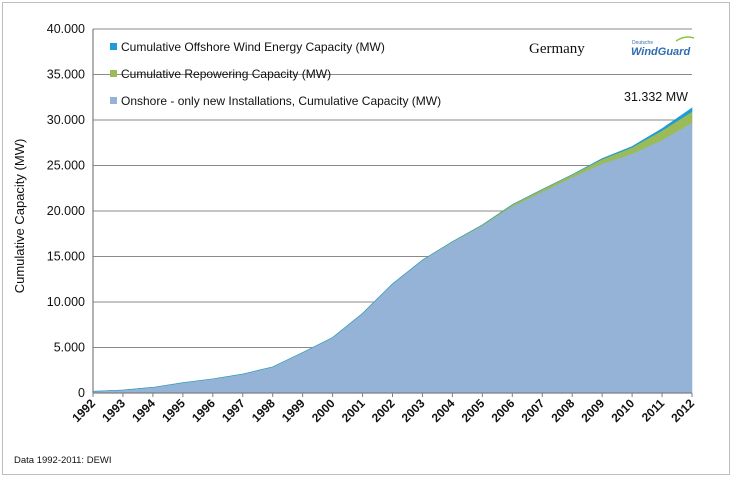  Describe the element at coordinates (653, 410) in the screenshot. I see `x-tick-label: 2011` at that location.